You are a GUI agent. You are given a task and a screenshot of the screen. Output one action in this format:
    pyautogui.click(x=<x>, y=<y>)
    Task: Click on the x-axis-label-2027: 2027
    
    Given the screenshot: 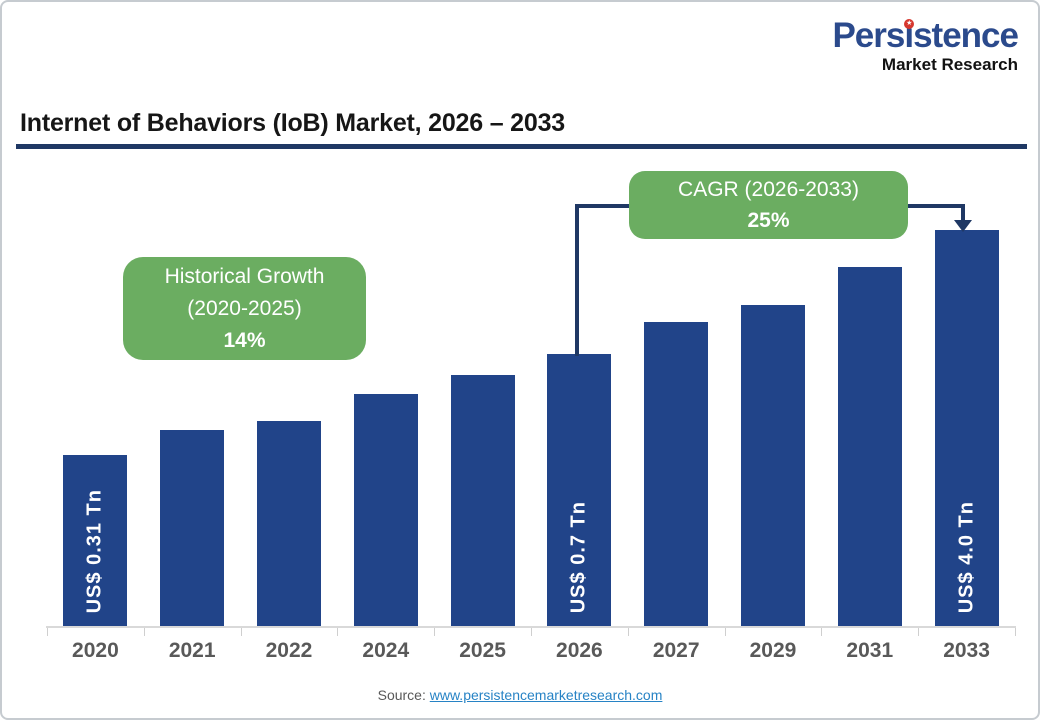 What is the action you would take?
    pyautogui.click(x=676, y=650)
    